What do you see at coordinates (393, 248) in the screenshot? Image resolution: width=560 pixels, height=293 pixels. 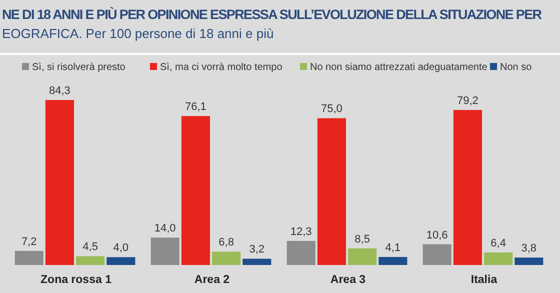 I see `data-label: 4,1` at bounding box center [393, 248].